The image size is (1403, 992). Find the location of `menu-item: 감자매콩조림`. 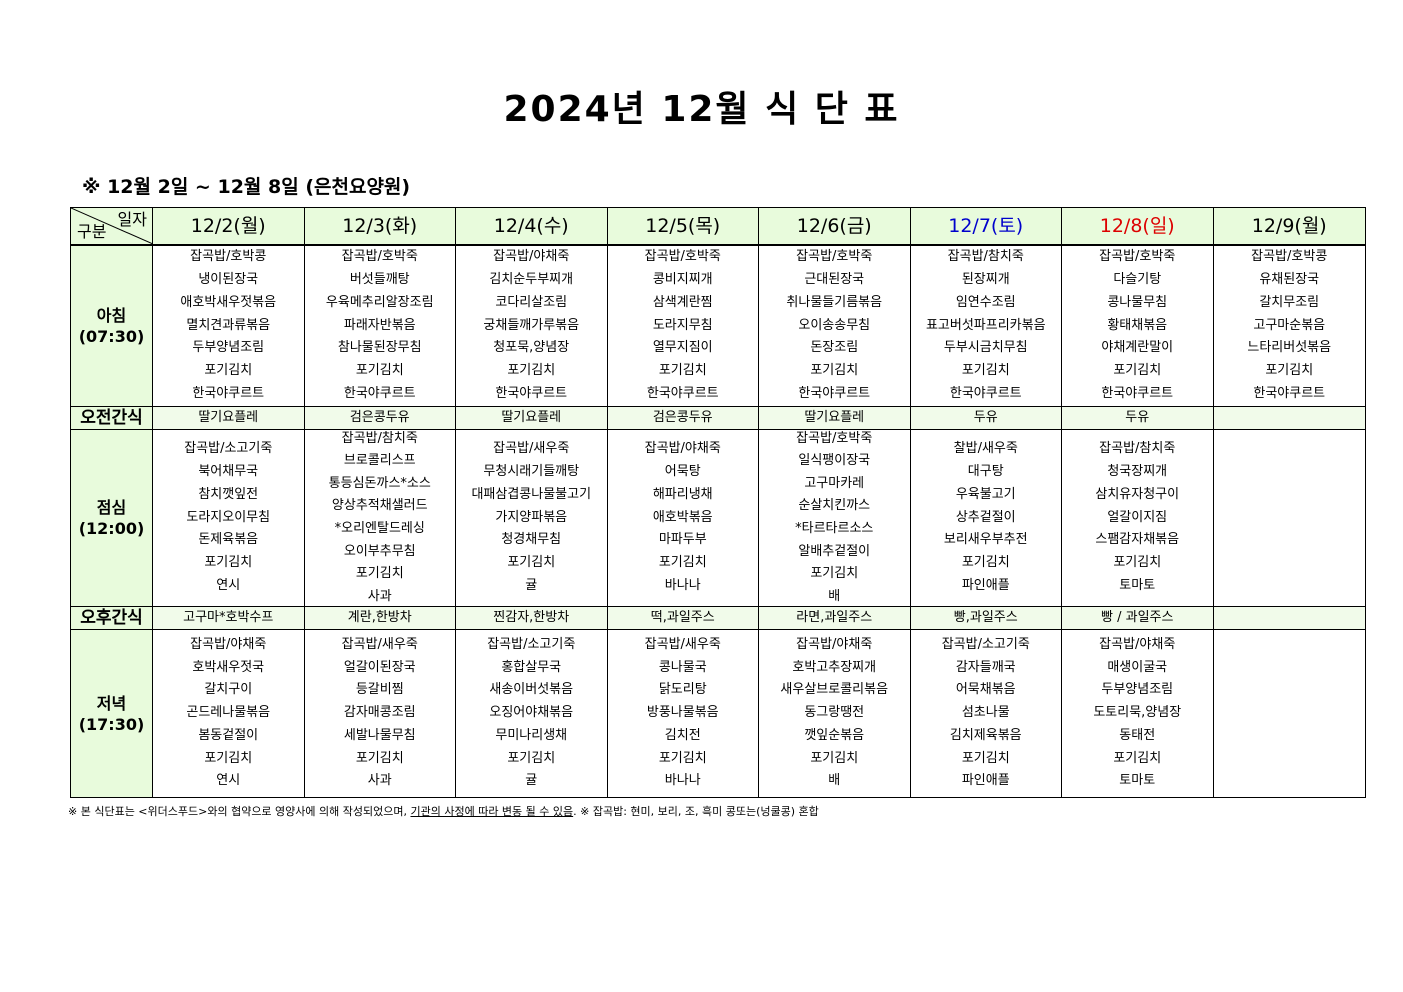

menu-item: 감자매콩조림 is located at coordinates (379, 713).